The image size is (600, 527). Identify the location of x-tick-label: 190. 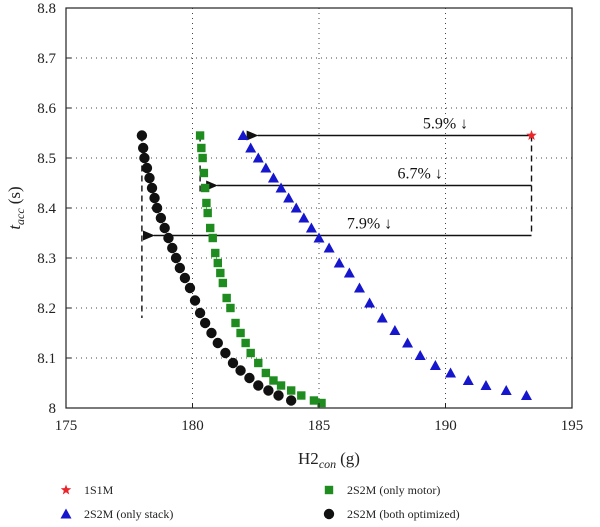
(445, 426).